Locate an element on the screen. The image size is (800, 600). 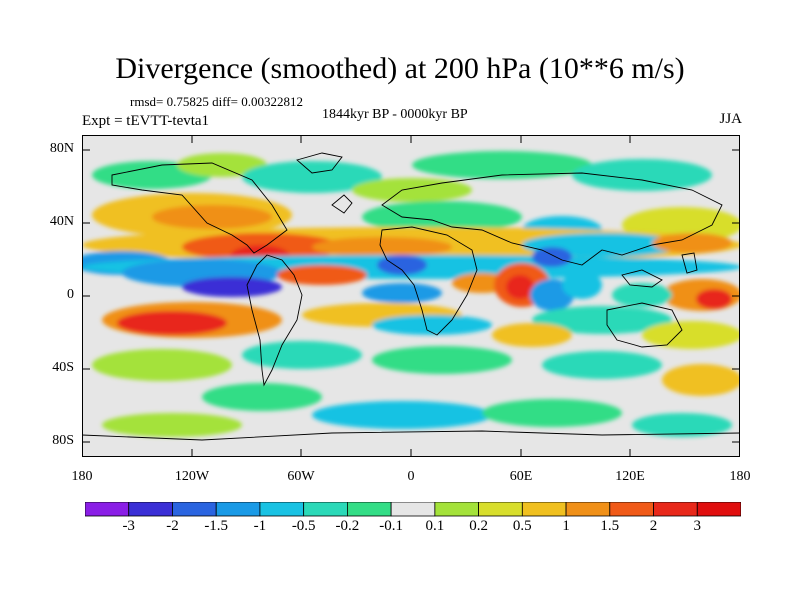
colorbar-label: 1.5 is located at coordinates (610, 526).